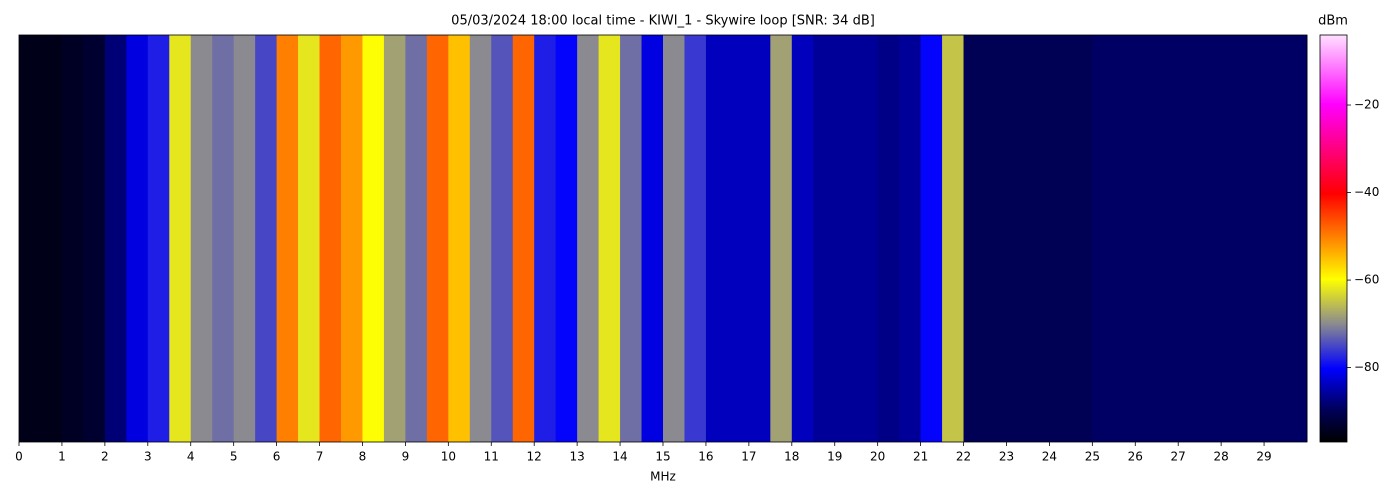 This screenshot has width=1400, height=500. Describe the element at coordinates (748, 457) in the screenshot. I see `x-tick-label: 17` at that location.